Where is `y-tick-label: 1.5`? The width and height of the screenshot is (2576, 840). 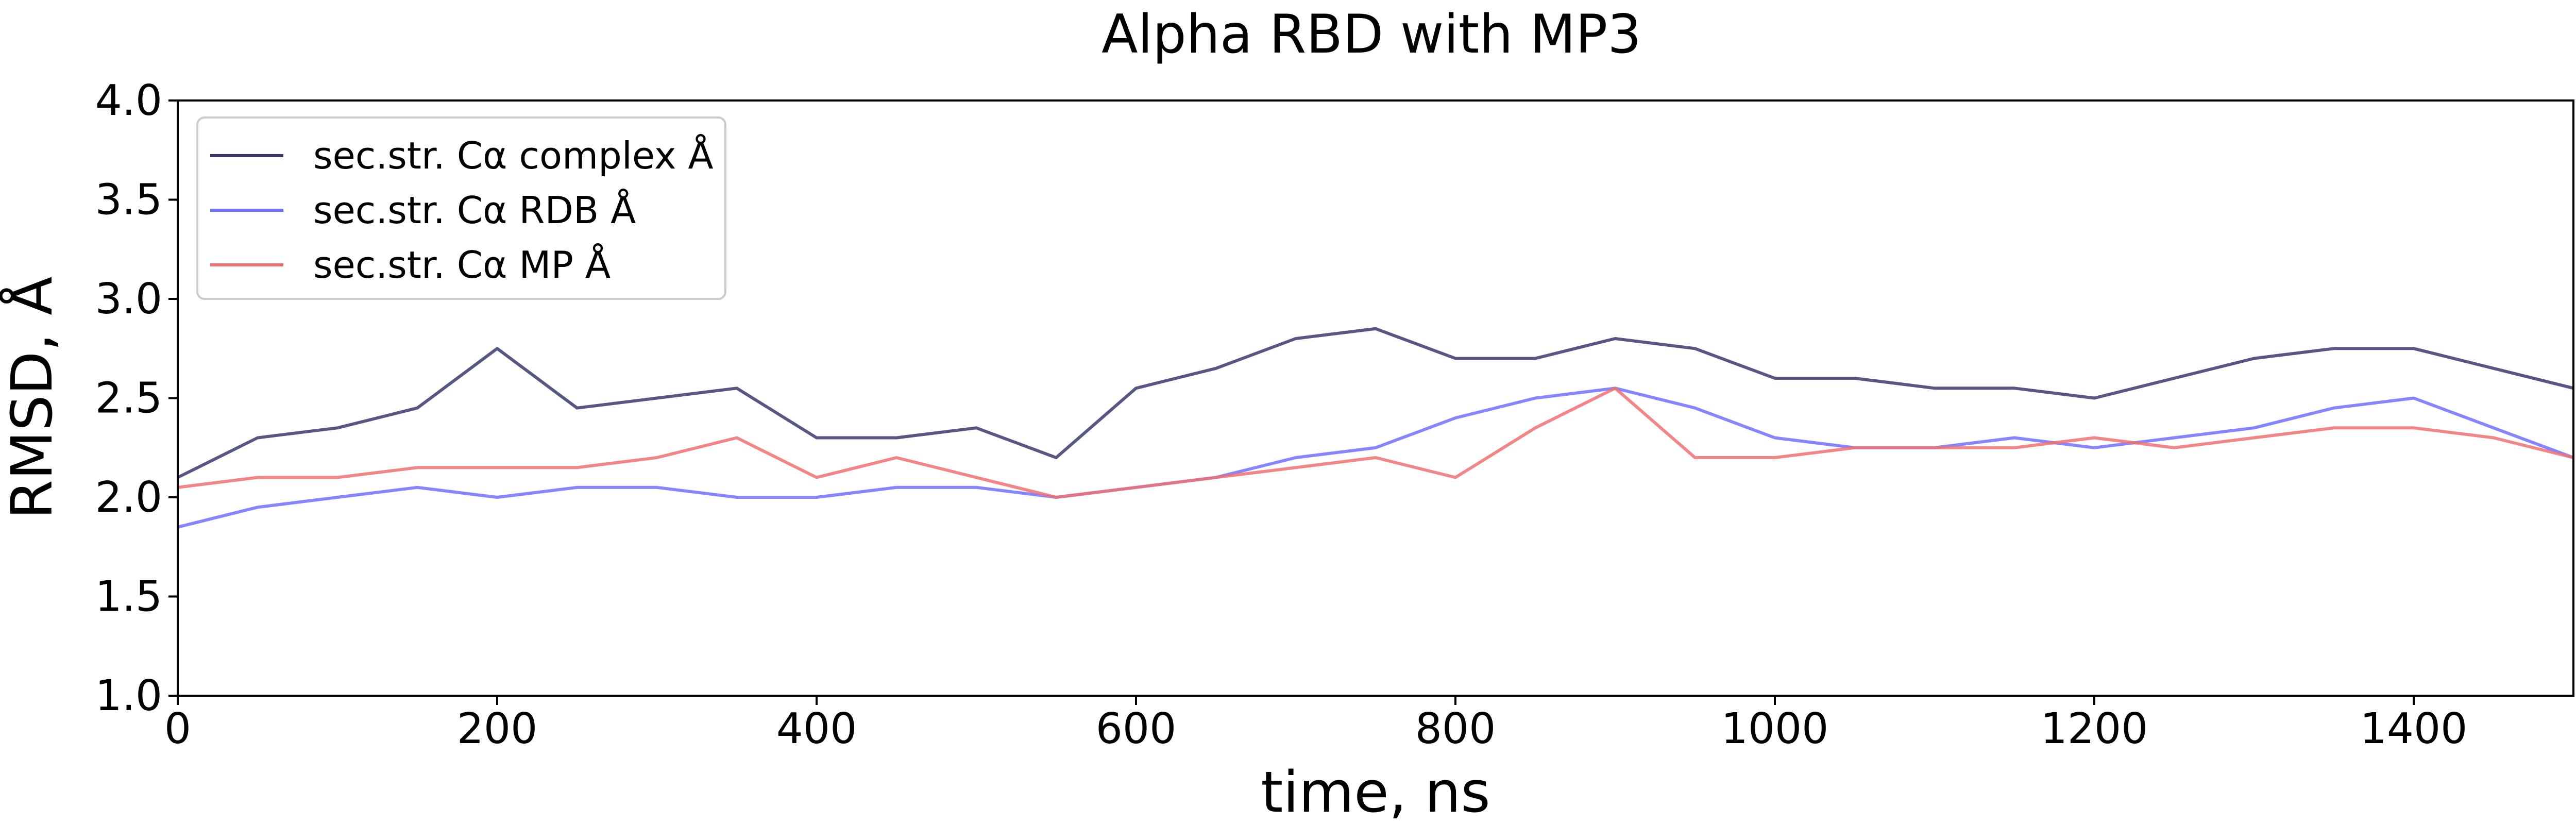
y-tick-label: 1.5 is located at coordinates (128, 597).